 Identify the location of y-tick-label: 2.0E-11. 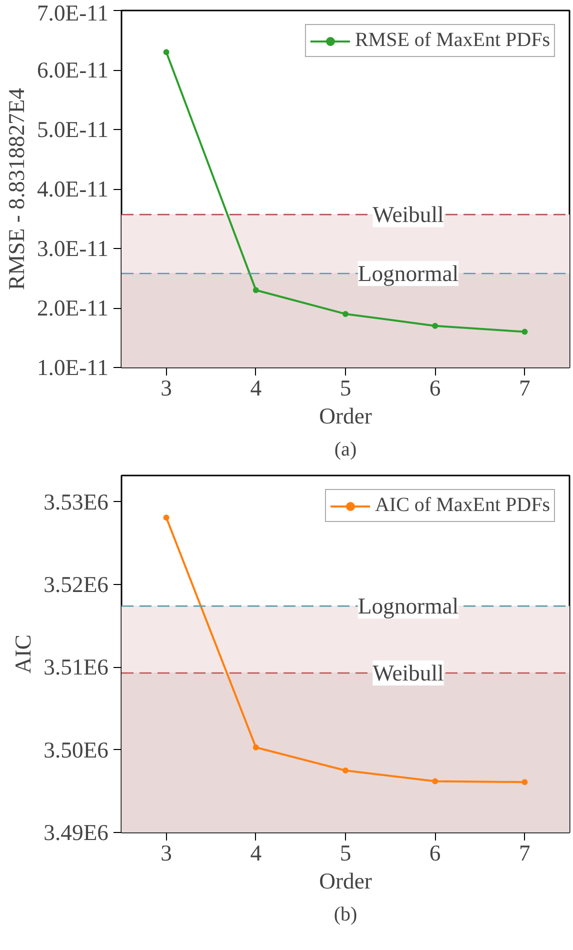
(72, 308).